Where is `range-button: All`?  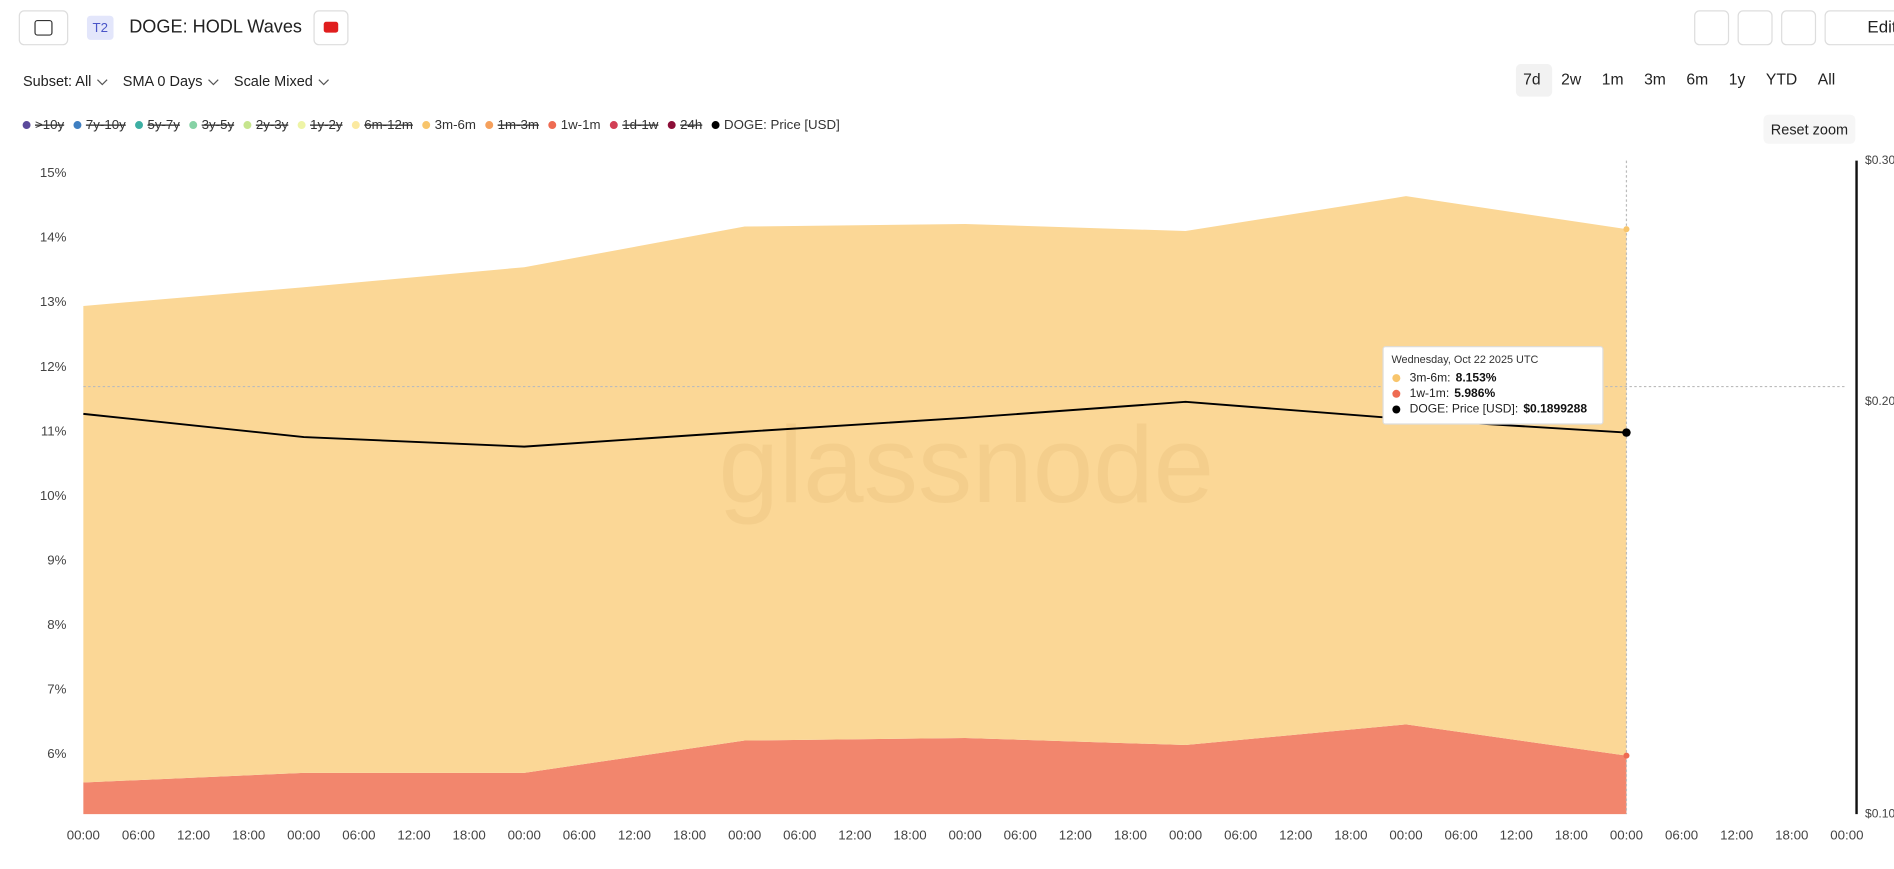
range-button: All is located at coordinates (1826, 79).